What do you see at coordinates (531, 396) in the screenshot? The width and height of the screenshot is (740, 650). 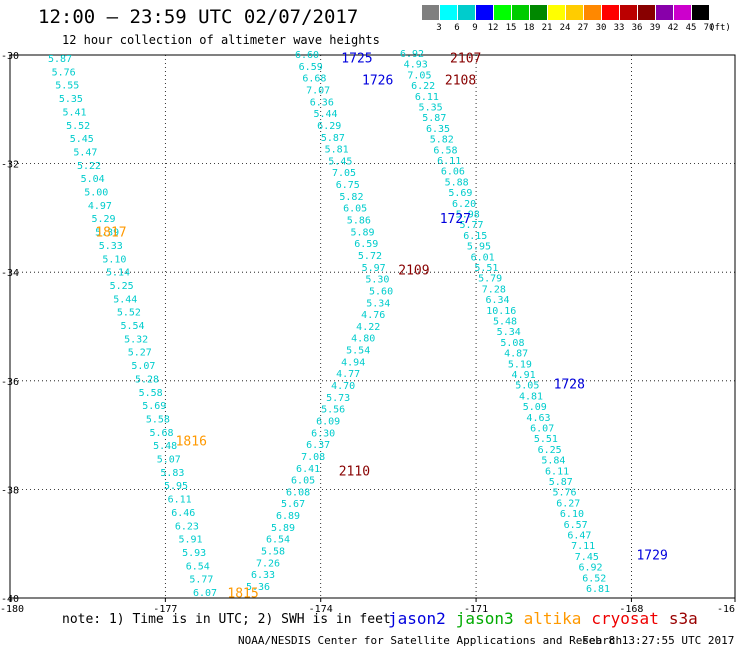 I see `wave-height-value: 4.81` at bounding box center [531, 396].